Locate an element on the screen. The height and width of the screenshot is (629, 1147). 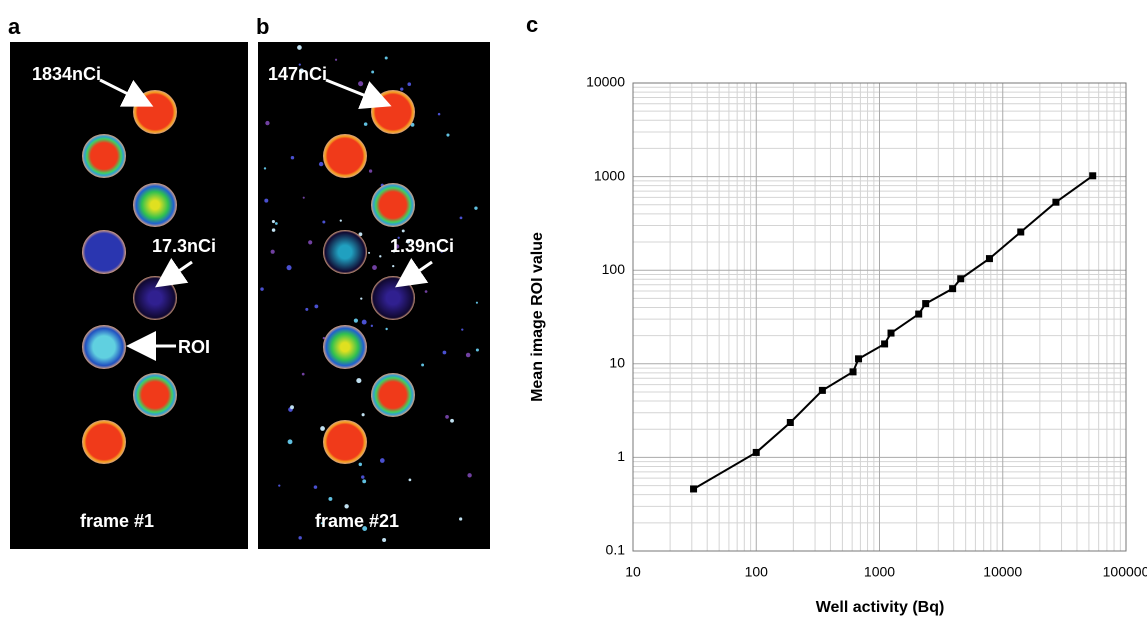
annotation: 147nCi is located at coordinates (297, 74).